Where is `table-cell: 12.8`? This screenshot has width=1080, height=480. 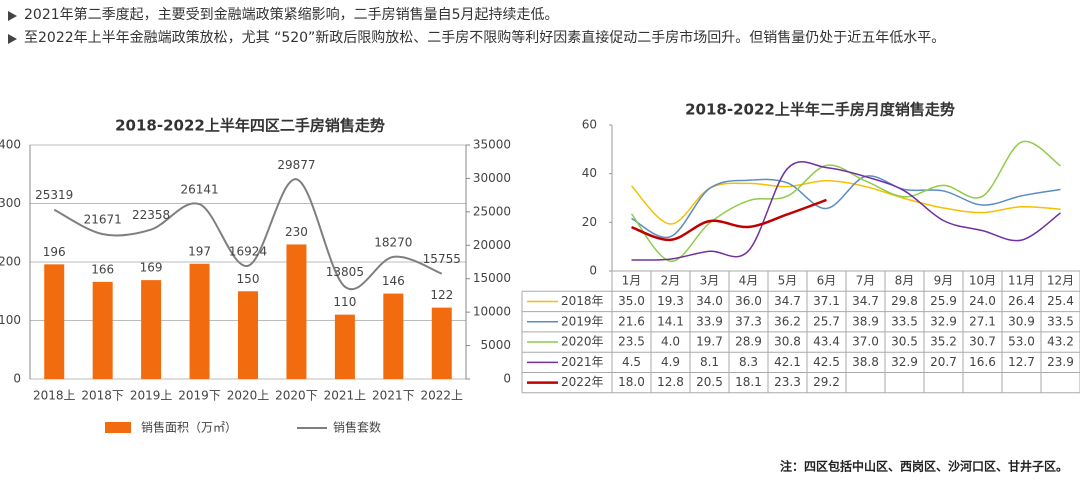 table-cell: 12.8 is located at coordinates (670, 382).